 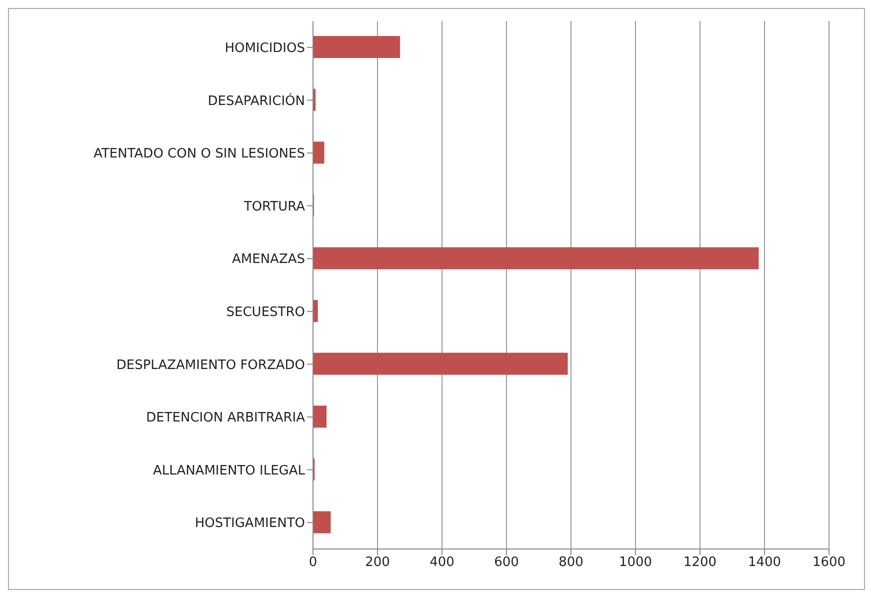 I want to click on x-tick-label: 1200, so click(x=700, y=562).